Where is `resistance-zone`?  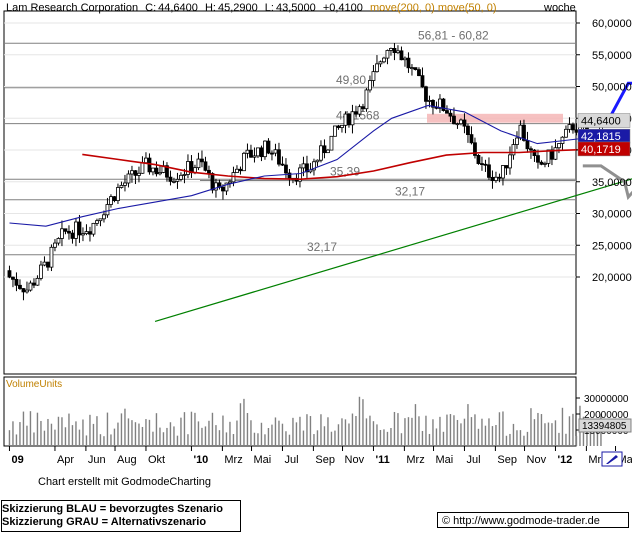 resistance-zone is located at coordinates (495, 118).